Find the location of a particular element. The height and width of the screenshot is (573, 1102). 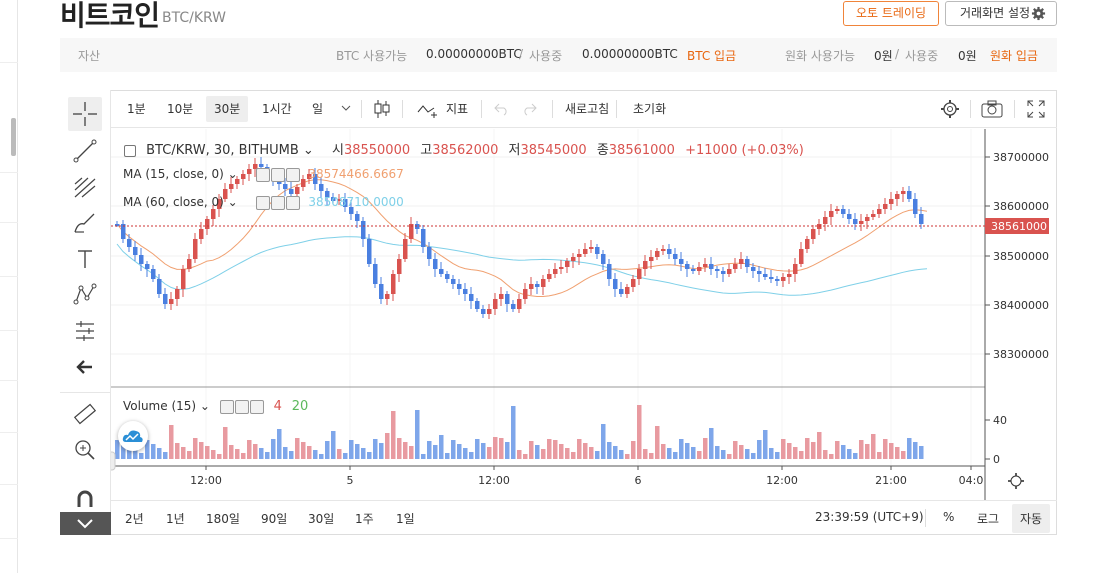

indicator-button: 지표 is located at coordinates (457, 109).